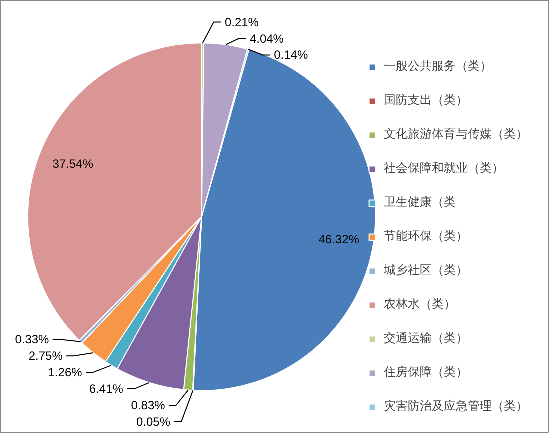 The width and height of the screenshot is (549, 433). Describe the element at coordinates (426, 236) in the screenshot. I see `legend-label: 节能环保（类）` at that location.